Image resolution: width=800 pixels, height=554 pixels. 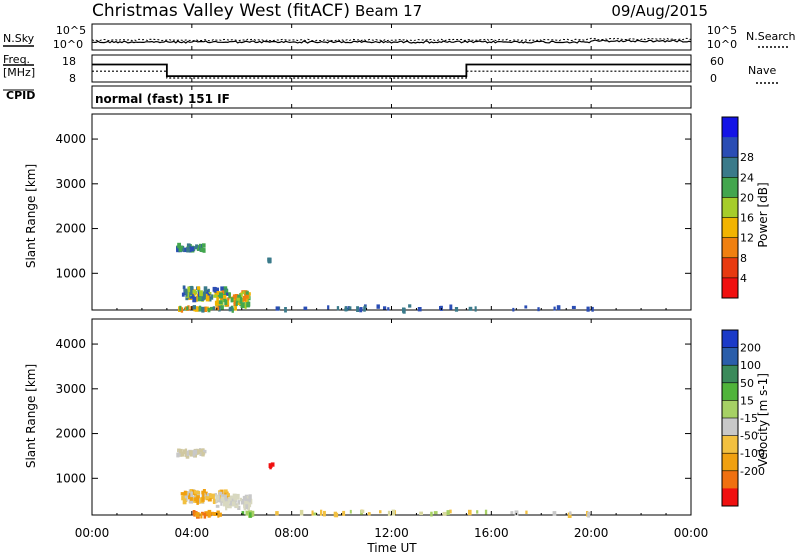 I want to click on colorbar-tick-label: -200, so click(x=752, y=471).